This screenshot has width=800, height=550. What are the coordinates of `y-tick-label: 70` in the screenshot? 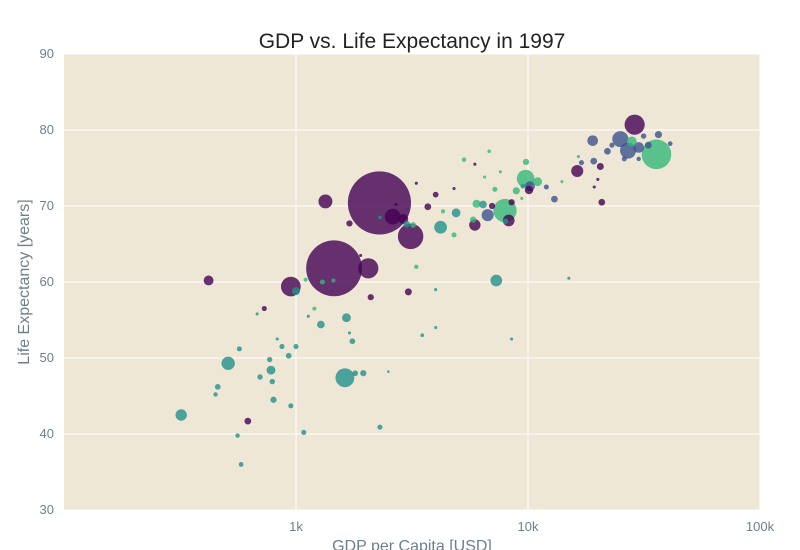 It's located at (47, 205).